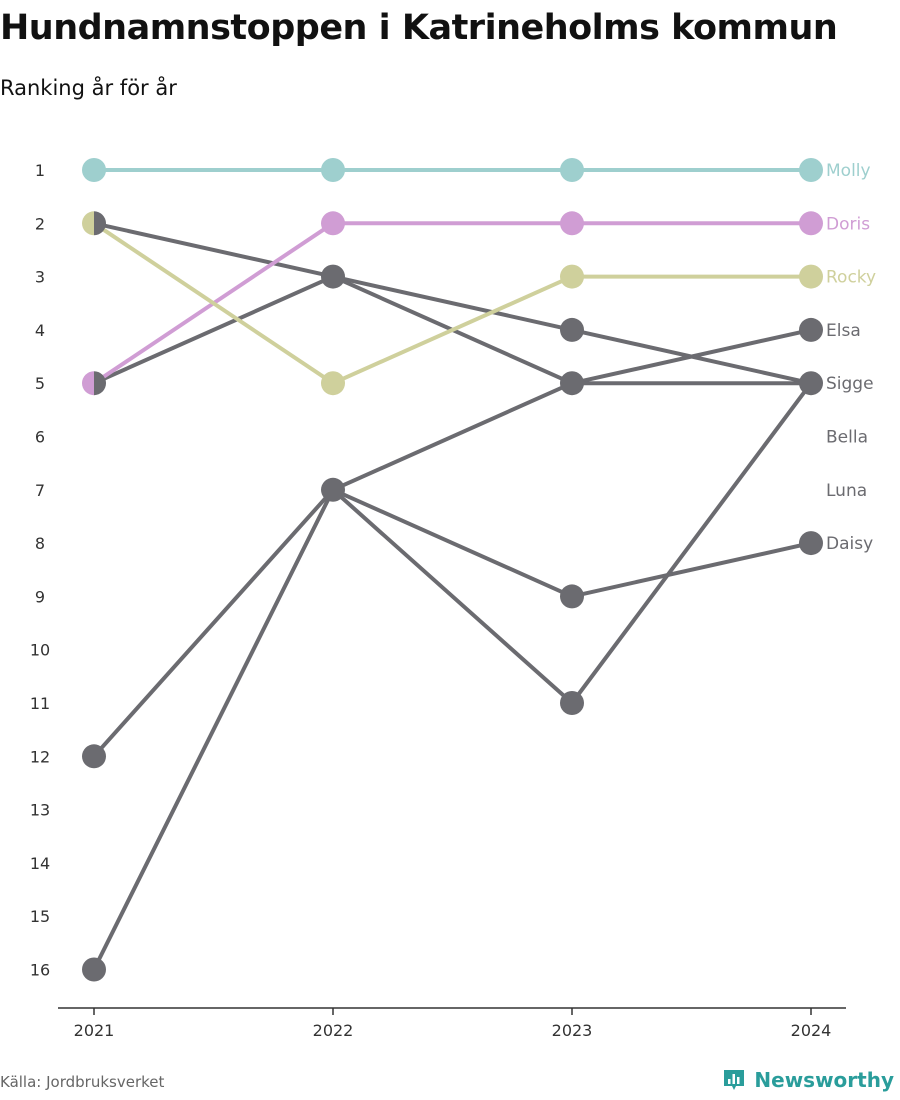  What do you see at coordinates (572, 1030) in the screenshot?
I see `x-tick-label: 2023` at bounding box center [572, 1030].